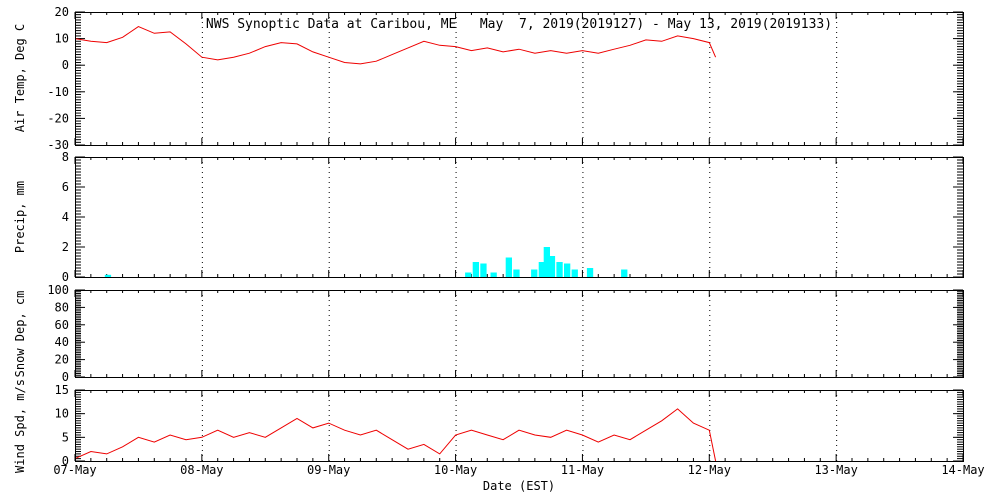 The width and height of the screenshot is (1000, 500). I want to click on x-tick-label: 08-May, so click(201, 470).